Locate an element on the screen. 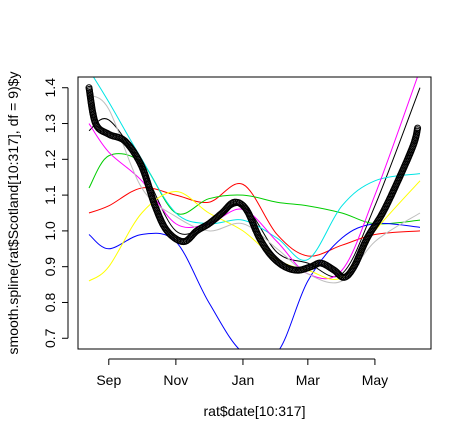 The width and height of the screenshot is (469, 448). x-tick-label-nov: Nov is located at coordinates (175, 380).